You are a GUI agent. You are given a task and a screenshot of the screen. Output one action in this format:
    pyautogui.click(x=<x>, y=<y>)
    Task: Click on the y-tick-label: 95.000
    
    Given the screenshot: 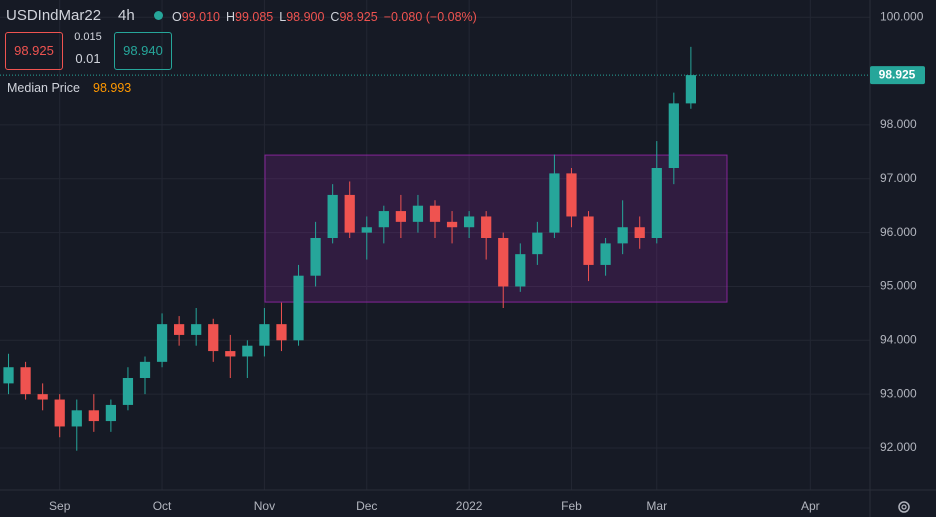 What is the action you would take?
    pyautogui.click(x=898, y=286)
    